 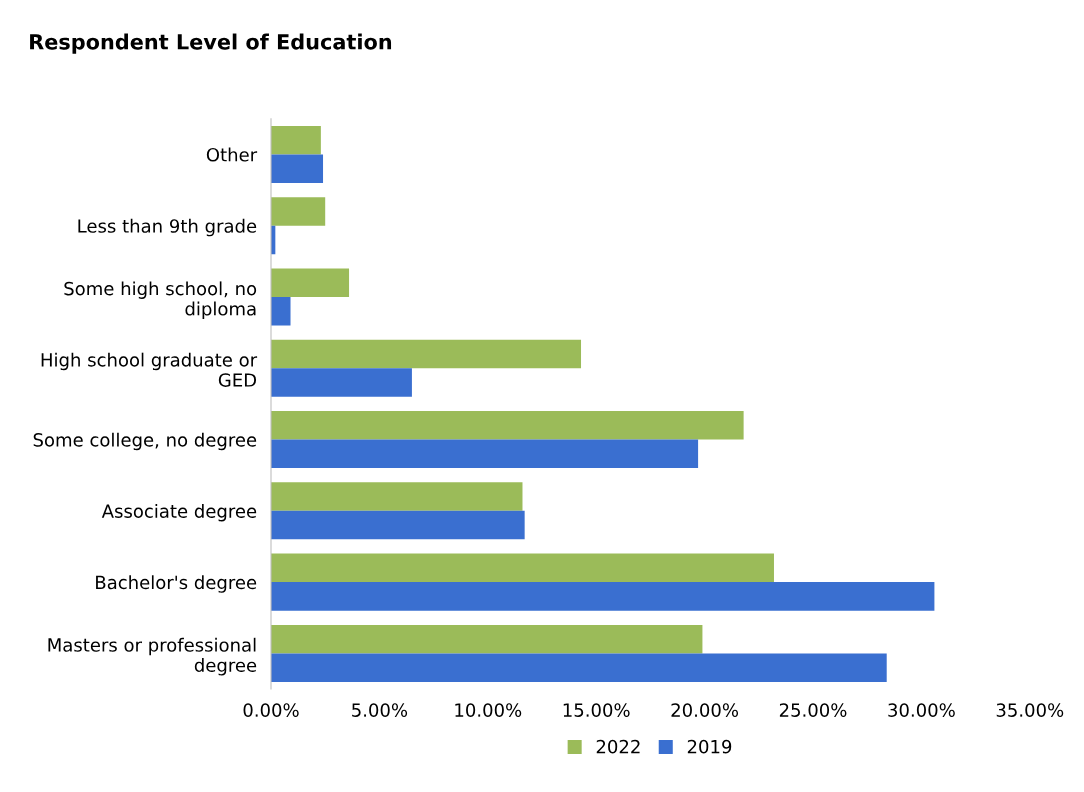 What do you see at coordinates (160, 300) in the screenshot?
I see `y-tick-label: Some high school, no diploma` at bounding box center [160, 300].